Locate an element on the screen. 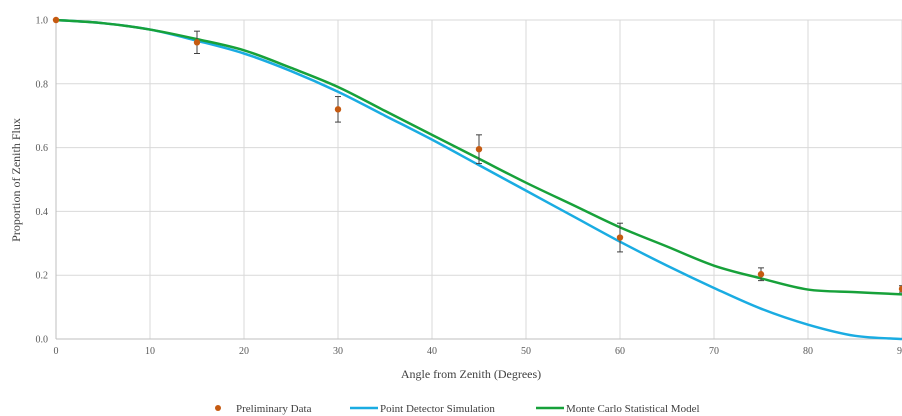 The height and width of the screenshot is (416, 902). y-tick-label: 0.0 is located at coordinates (42, 340).